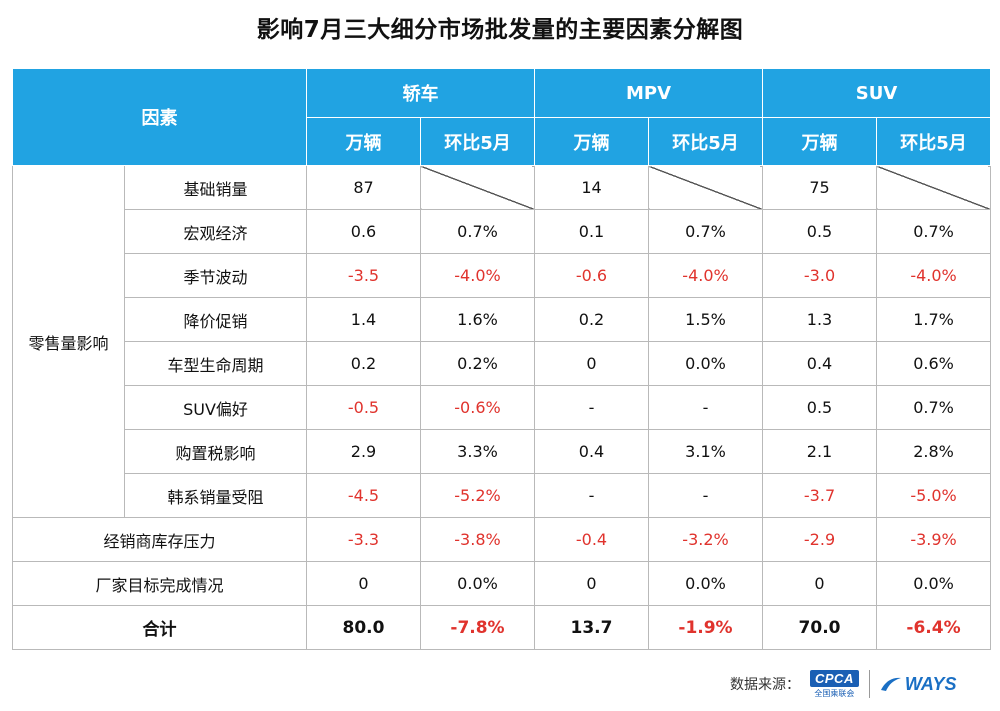  I want to click on table-row: 经销商库存压力 -3.3 -3.8% -0.4 -3.2% -2.9 -3.9%, so click(502, 539).